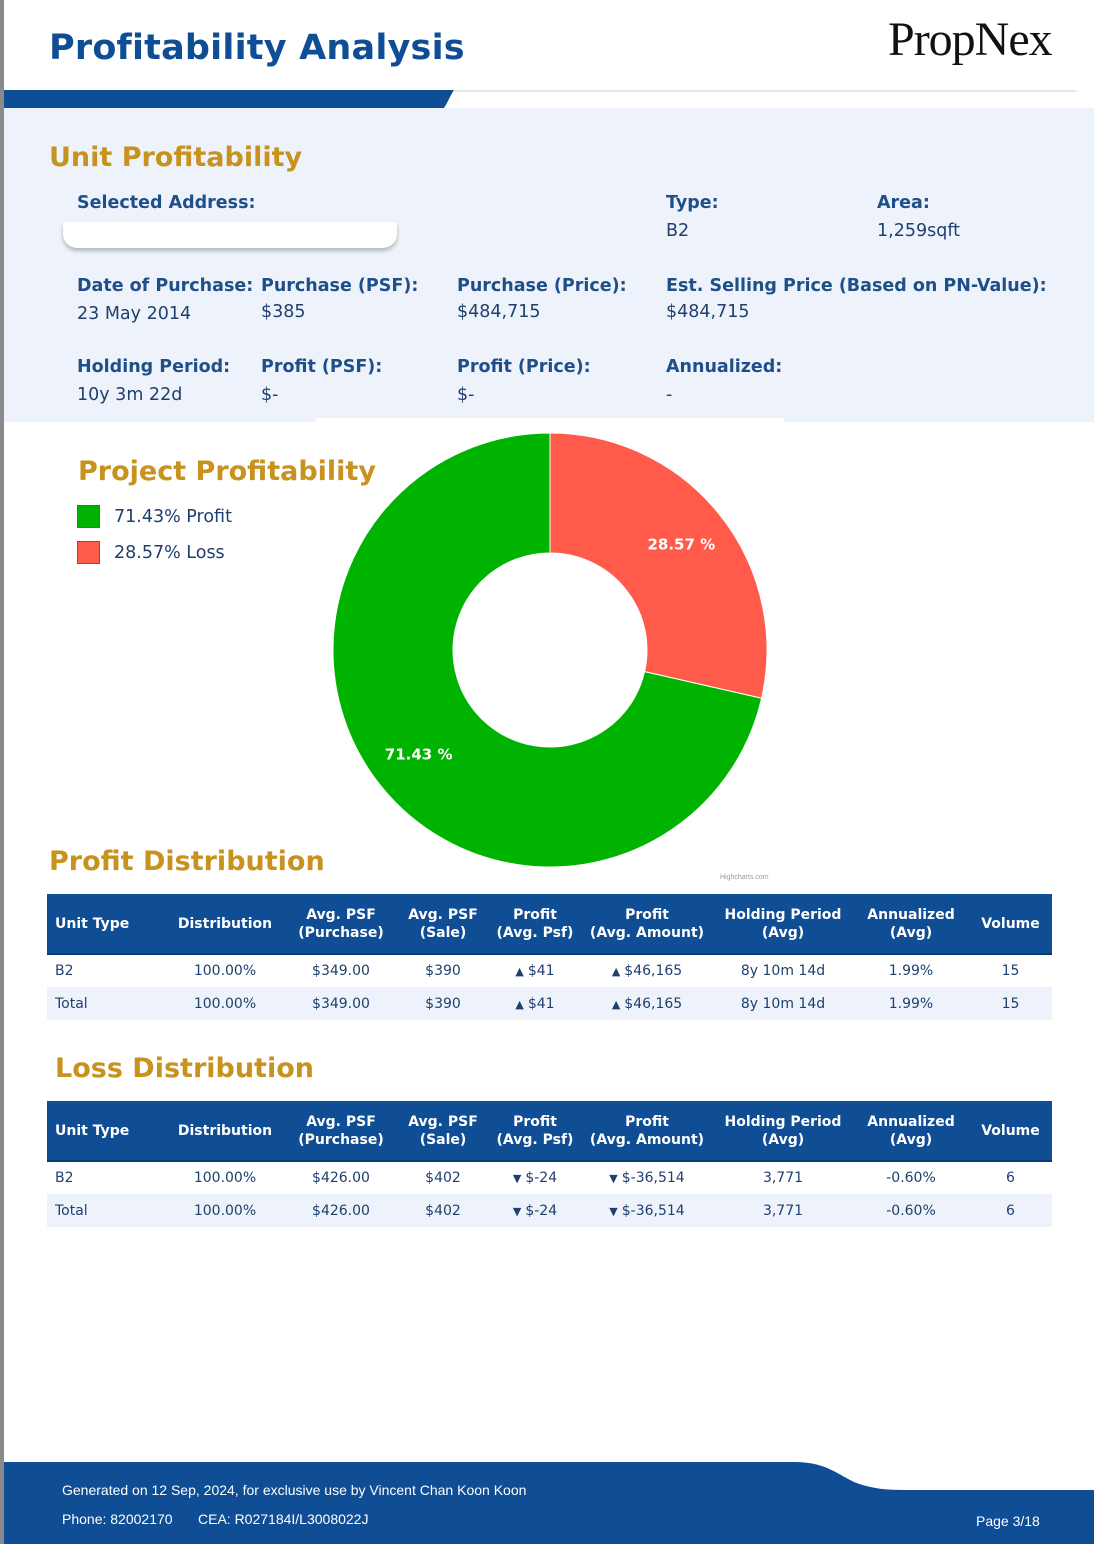  Describe the element at coordinates (970, 39) in the screenshot. I see `propnex-logo: PropNex` at that location.